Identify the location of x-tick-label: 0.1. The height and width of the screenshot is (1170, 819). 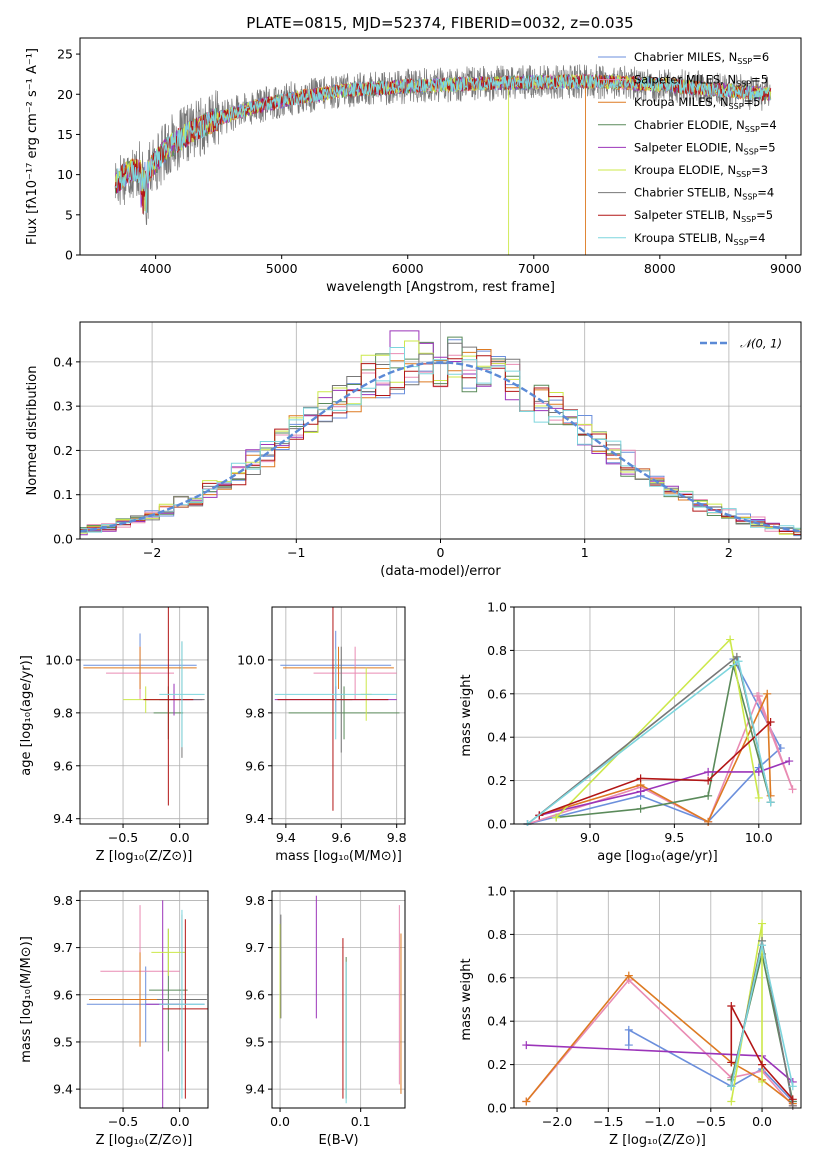
(361, 1121).